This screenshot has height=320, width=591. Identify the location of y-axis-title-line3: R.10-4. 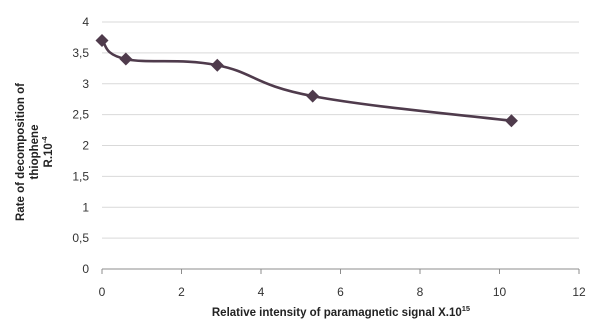
(47, 152).